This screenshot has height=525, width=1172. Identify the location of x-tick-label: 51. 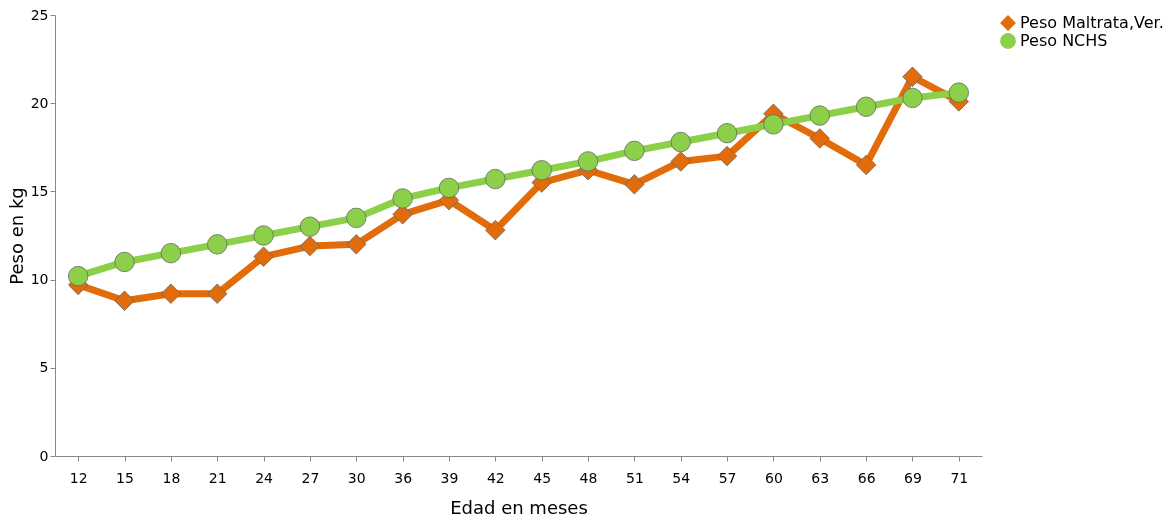
(634, 477).